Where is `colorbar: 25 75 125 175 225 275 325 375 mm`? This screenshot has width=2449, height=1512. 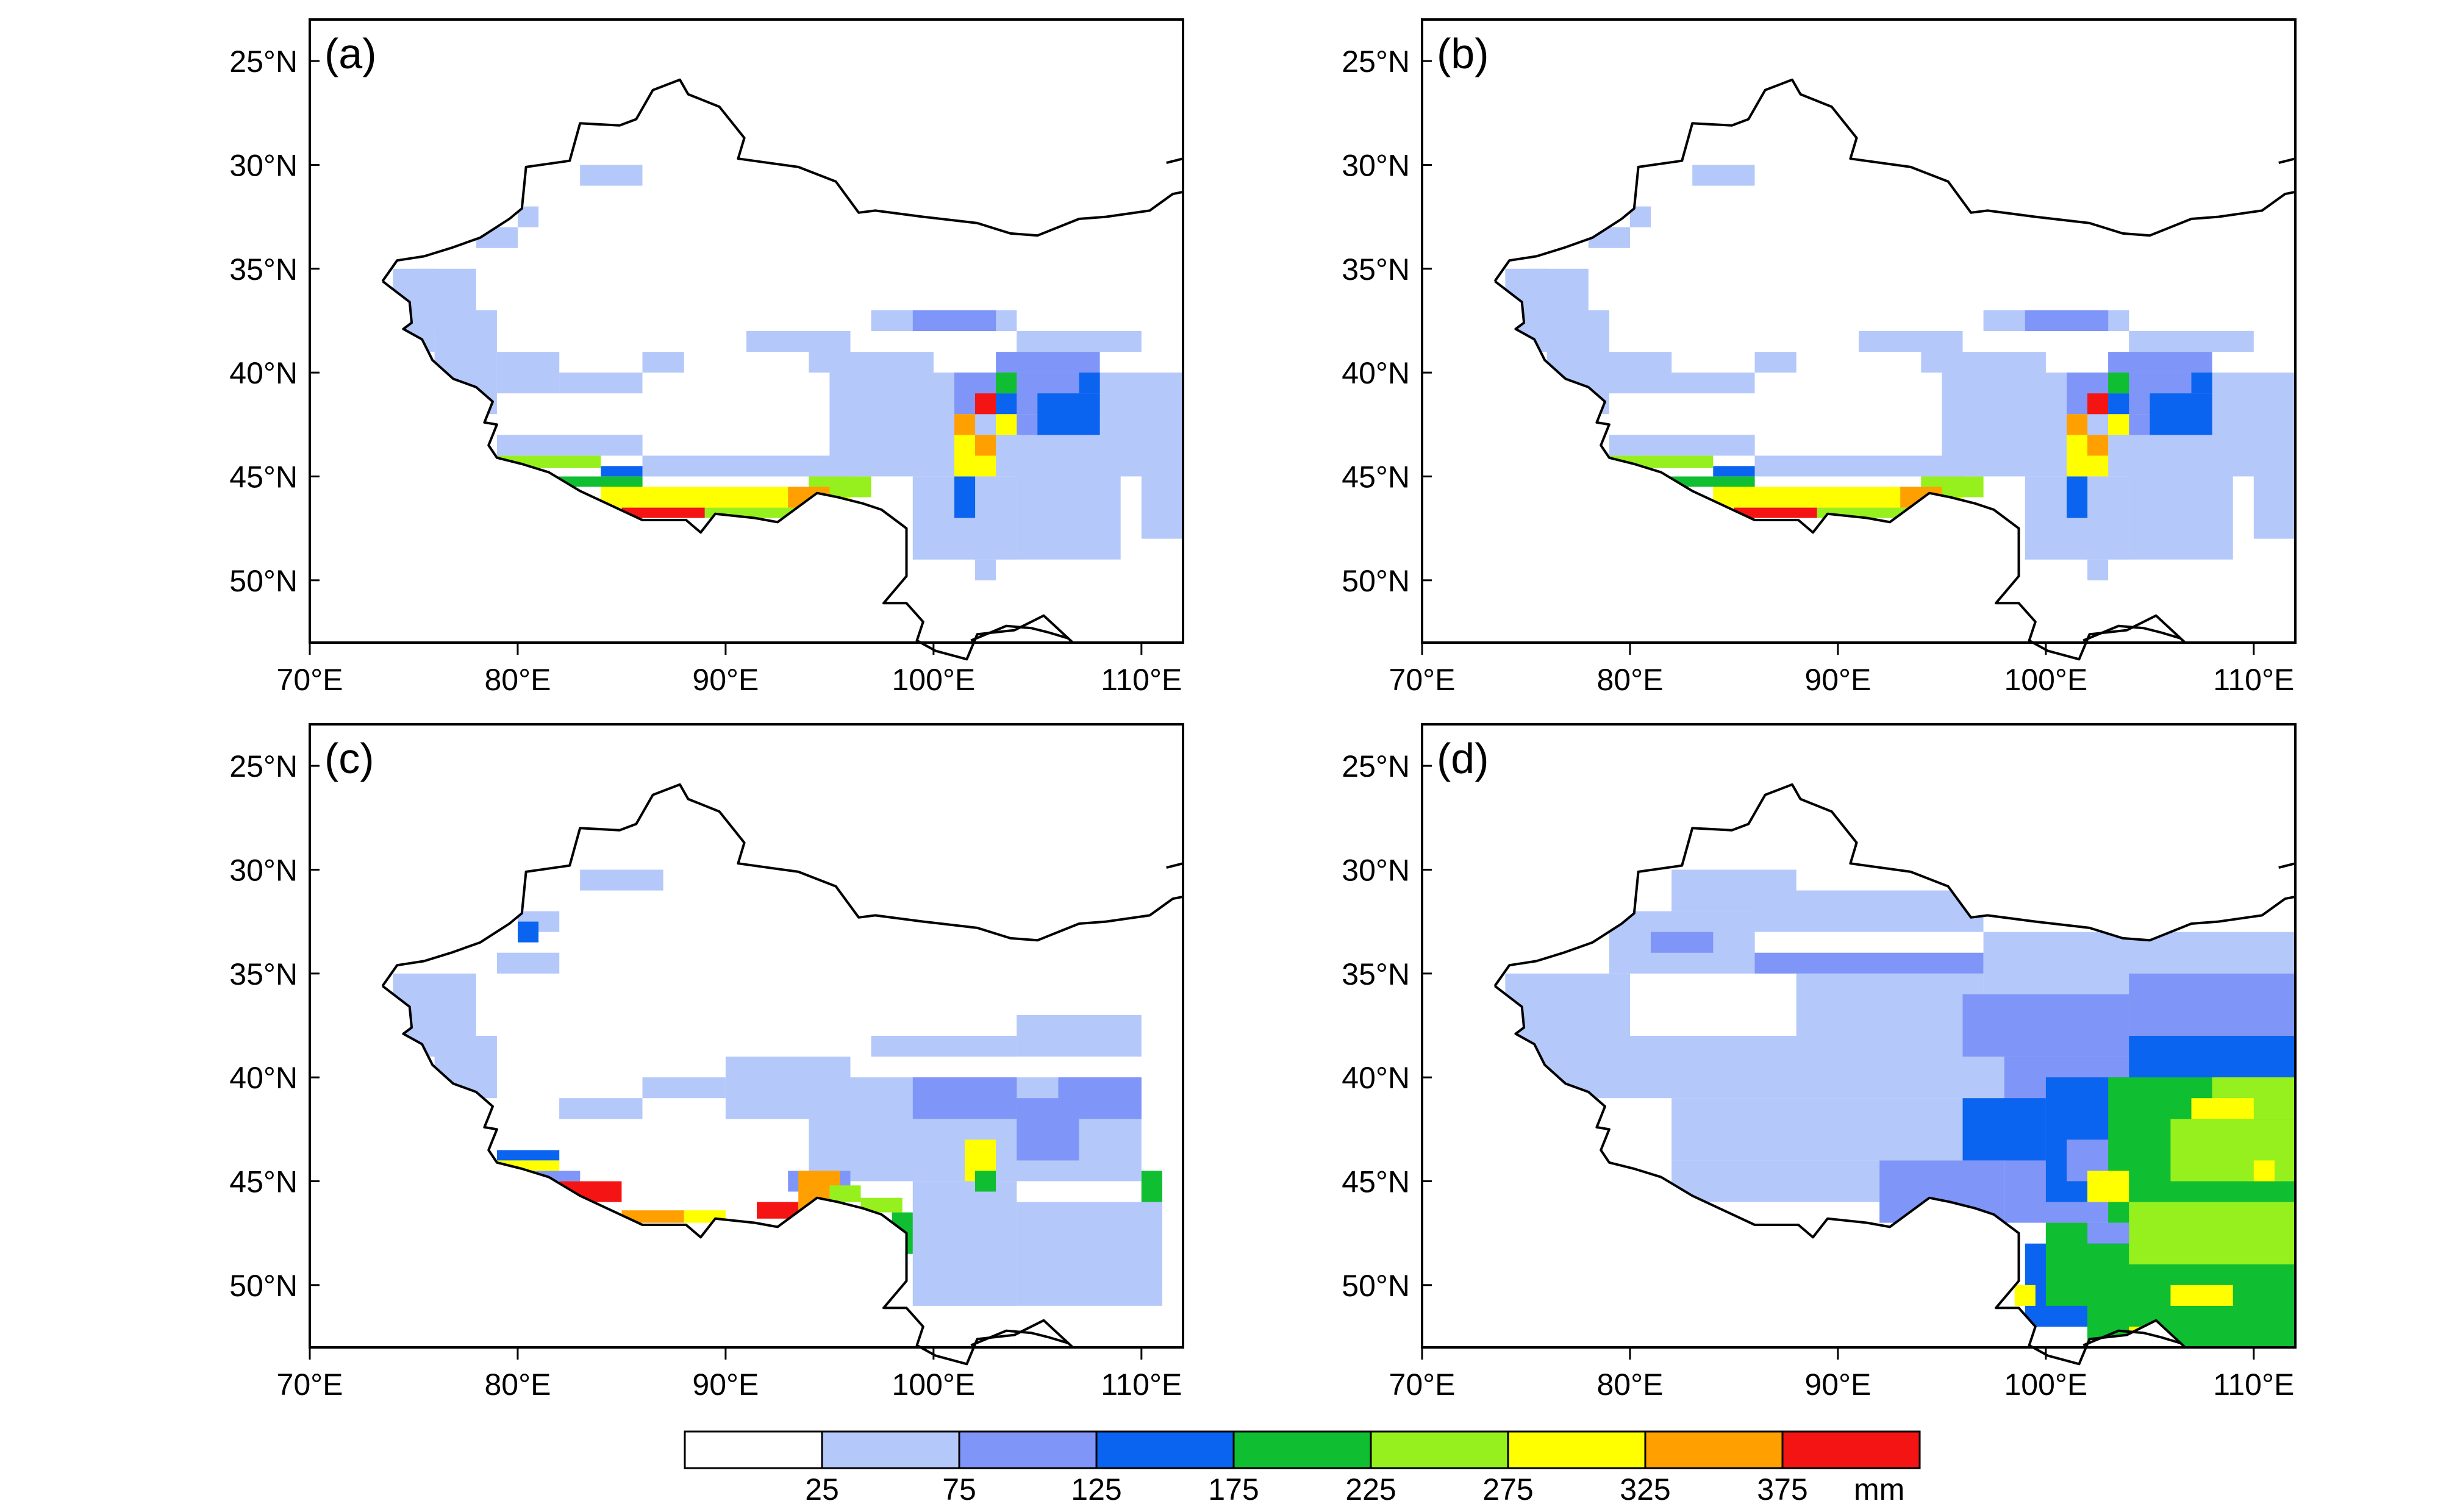
colorbar: 25 75 125 175 225 275 325 375 mm is located at coordinates (1302, 1468).